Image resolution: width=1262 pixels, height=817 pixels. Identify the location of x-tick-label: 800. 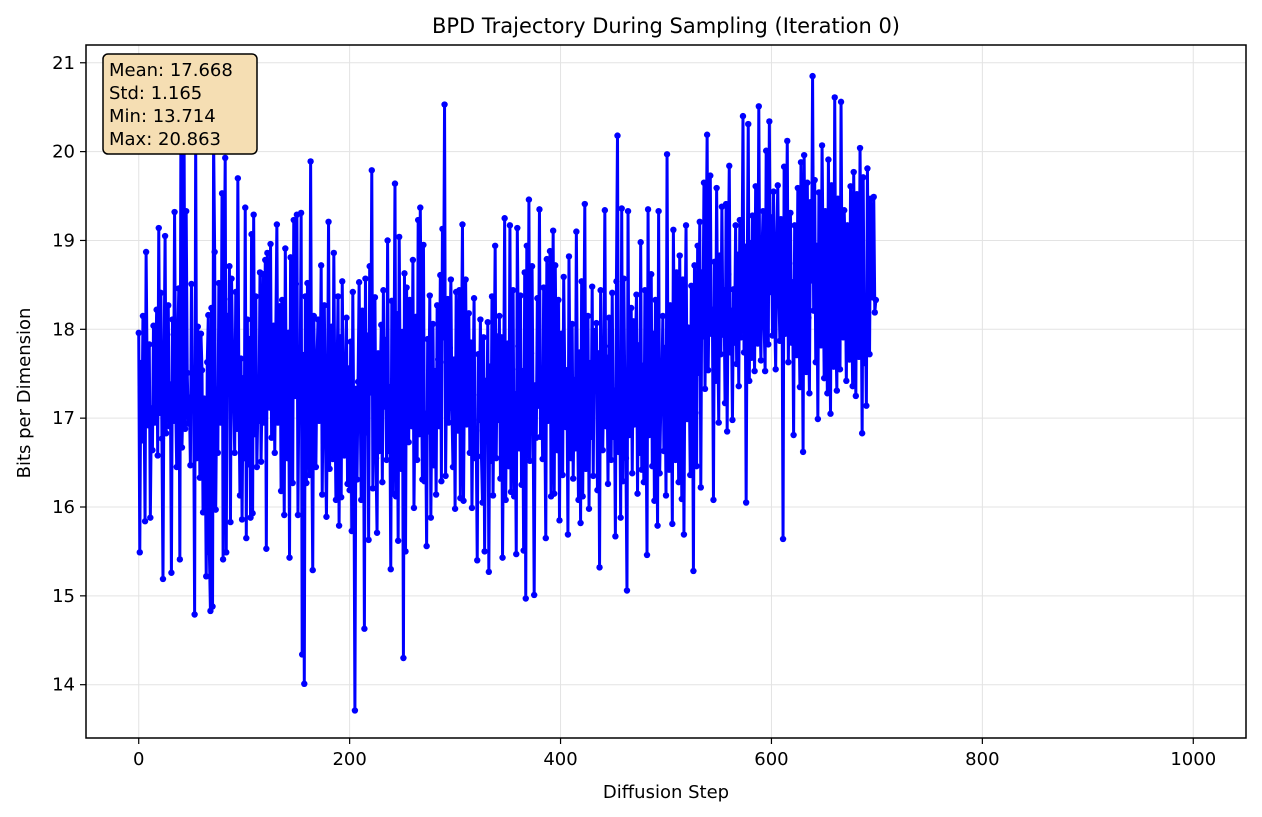
(982, 759).